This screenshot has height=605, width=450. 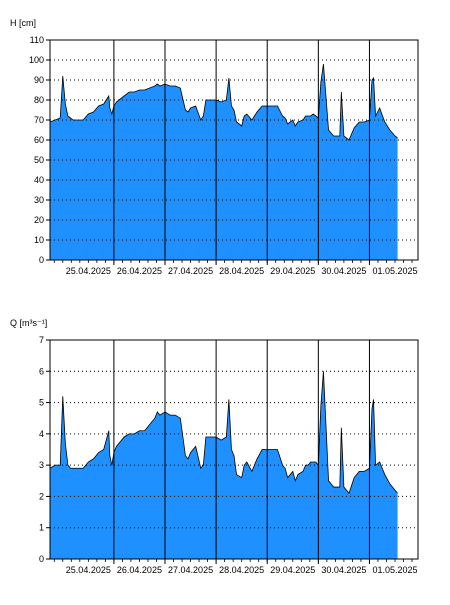 What do you see at coordinates (292, 271) in the screenshot?
I see `level-x-tick-label: 29.04.2025` at bounding box center [292, 271].